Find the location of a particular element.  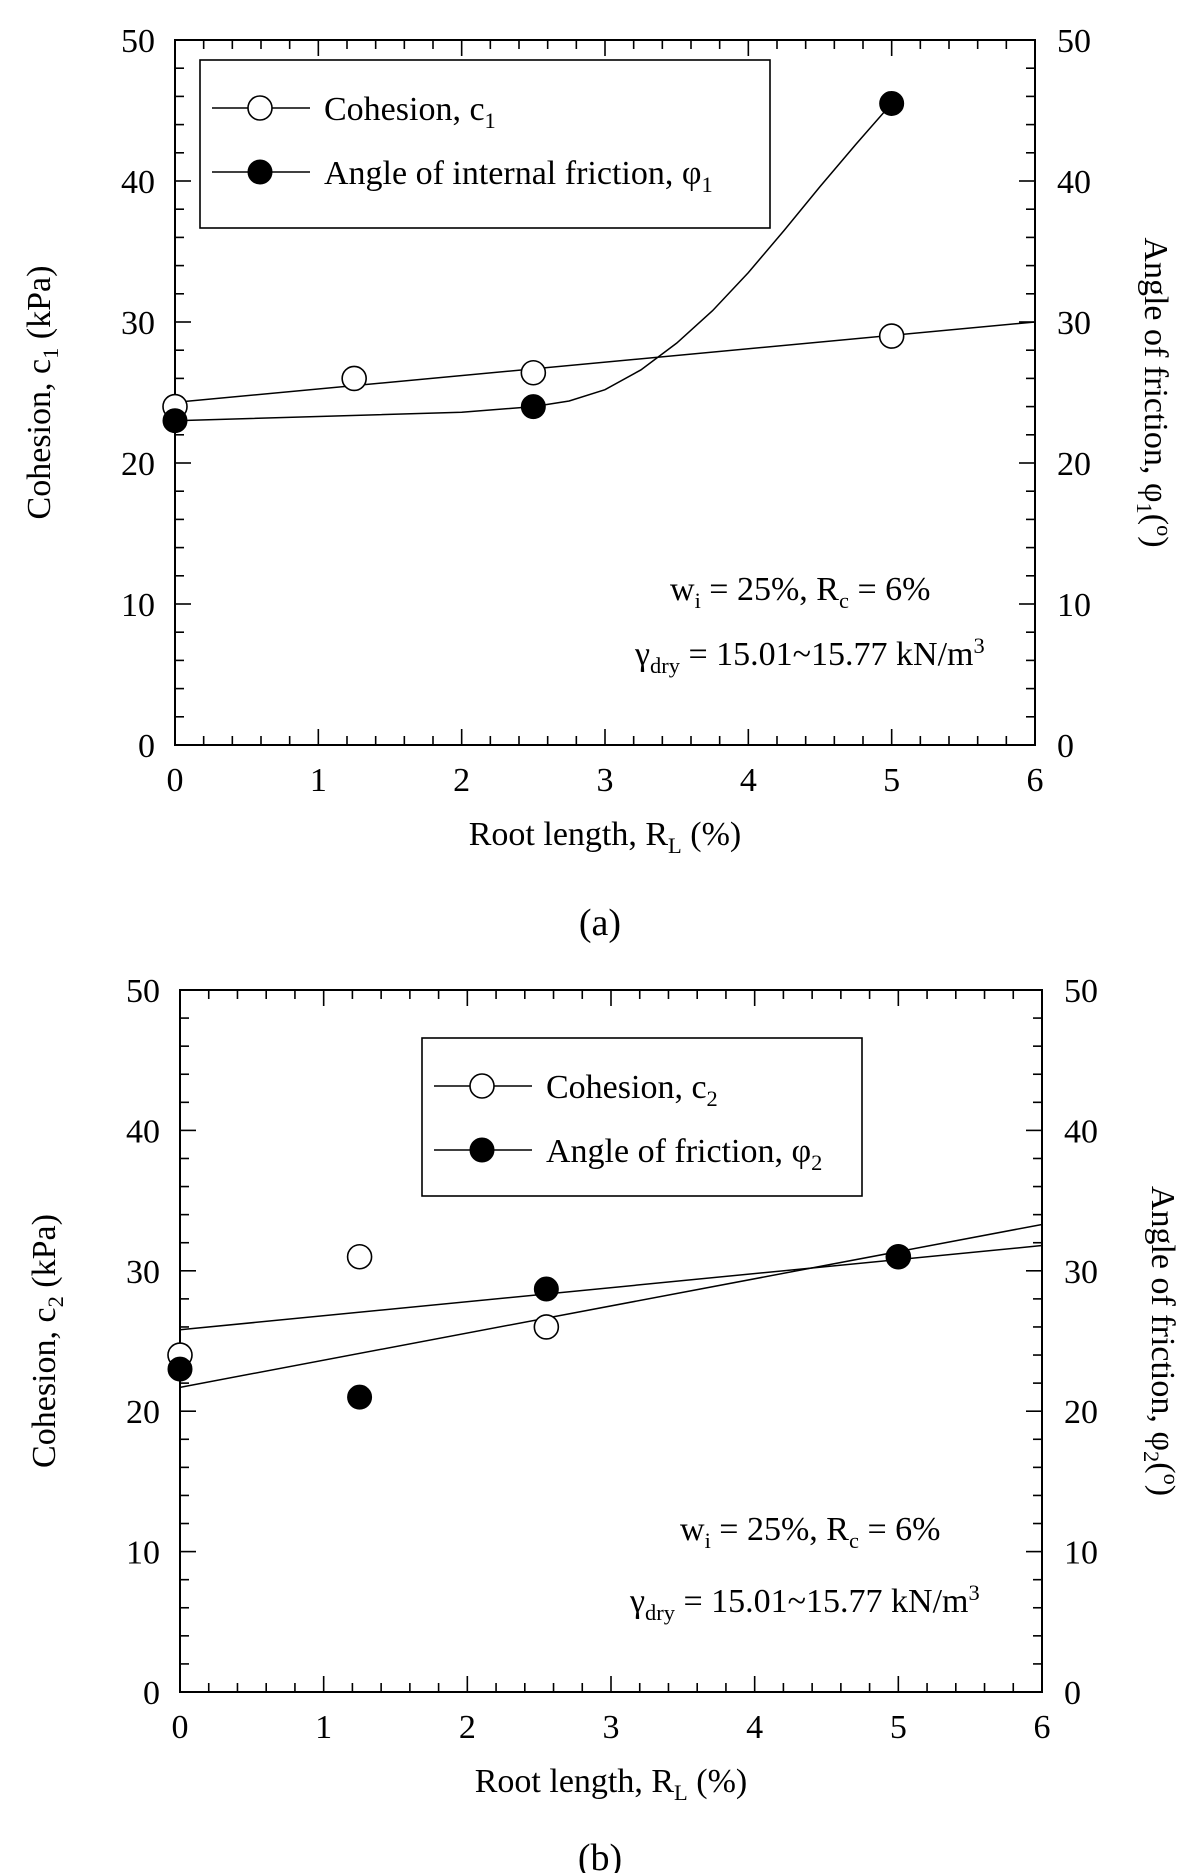

legend-label: Angle of friction, φ2 is located at coordinates (684, 1154).